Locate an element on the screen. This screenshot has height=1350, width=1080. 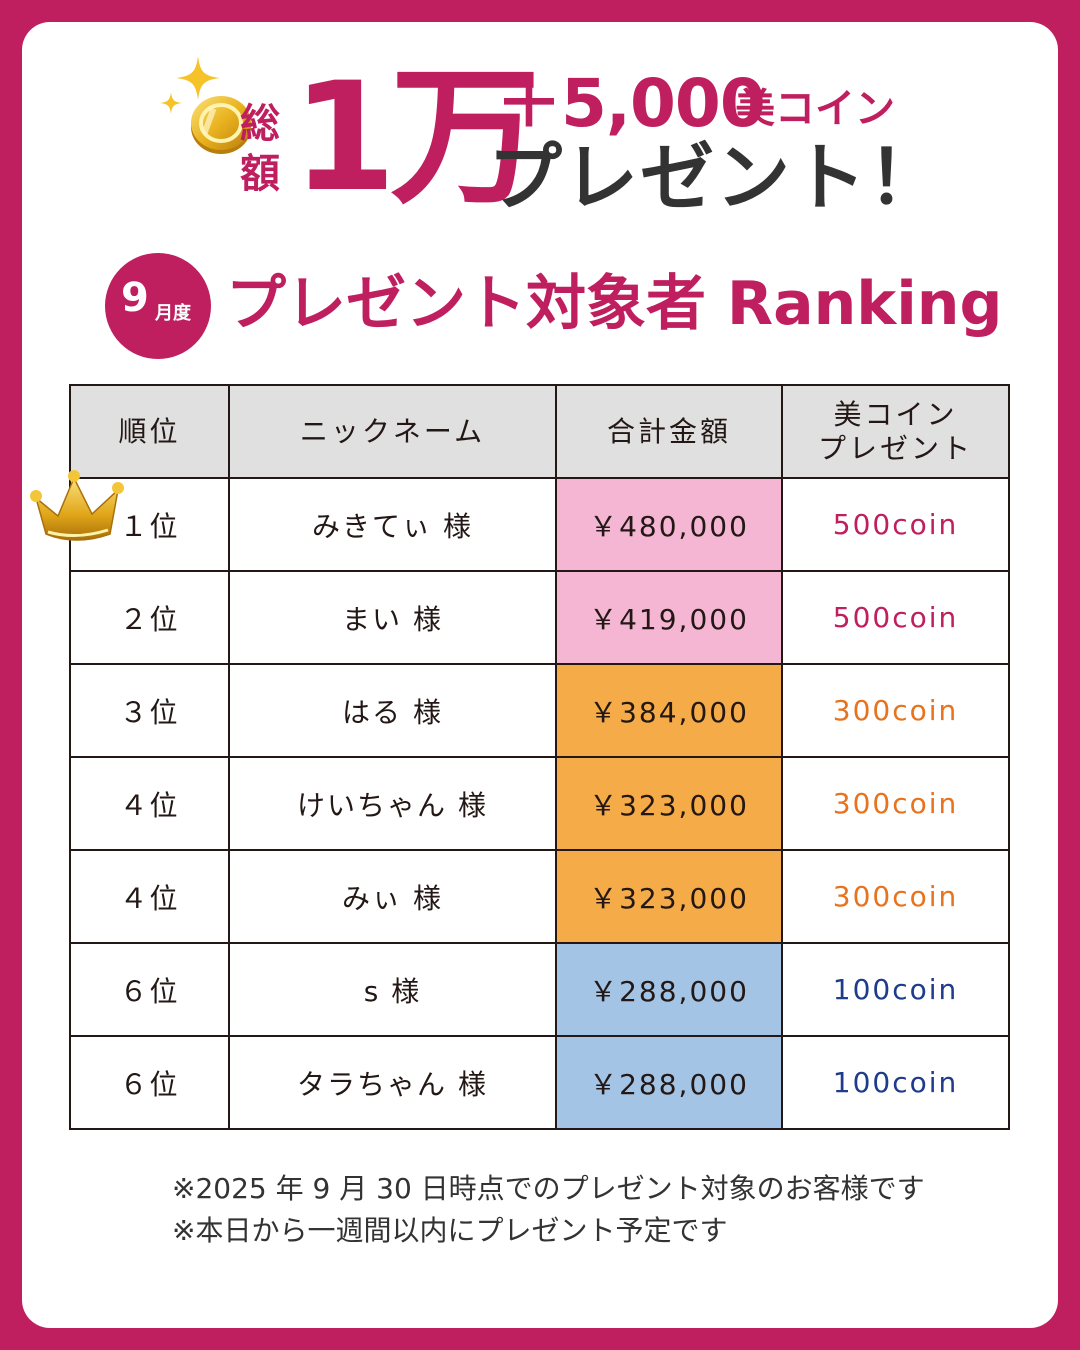
table-row: ６位 タラちゃん 様 ￥288,000 100coin is located at coordinates (539, 1082).